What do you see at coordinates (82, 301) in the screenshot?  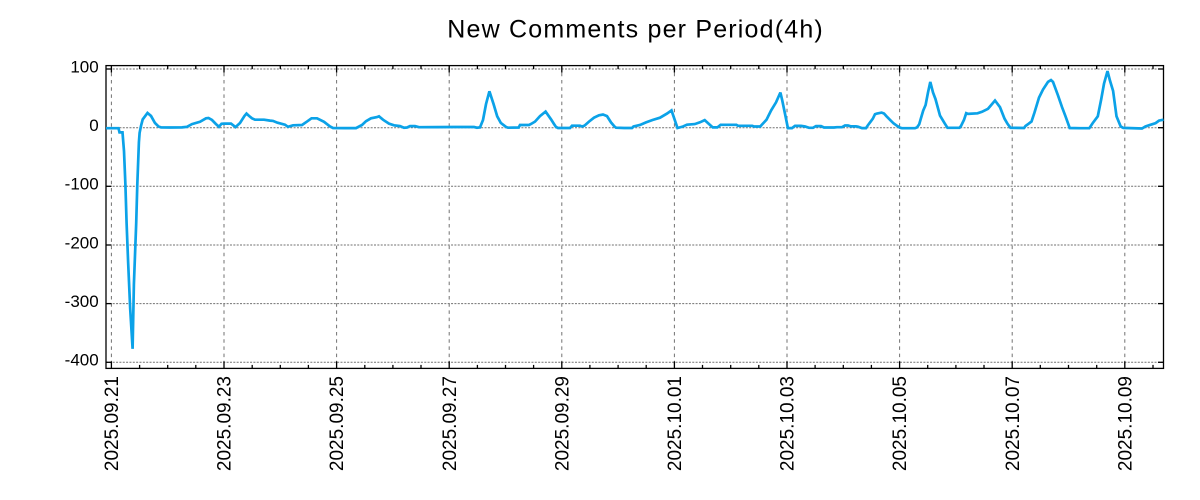 I see `svg-text: -300` at bounding box center [82, 301].